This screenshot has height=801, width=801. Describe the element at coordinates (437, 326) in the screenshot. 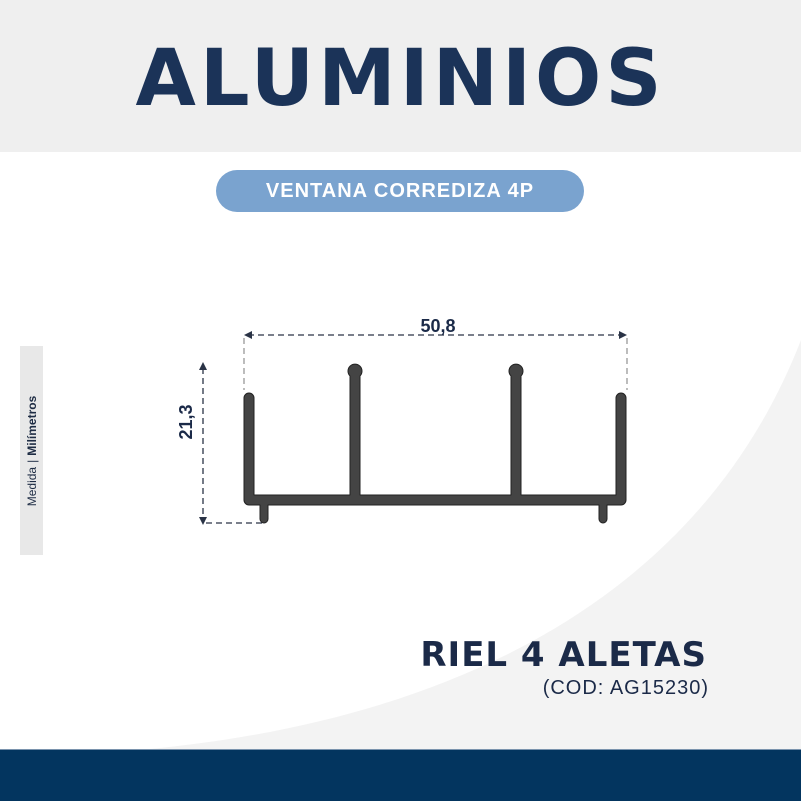

I see `width-dimension: 50,8` at that location.